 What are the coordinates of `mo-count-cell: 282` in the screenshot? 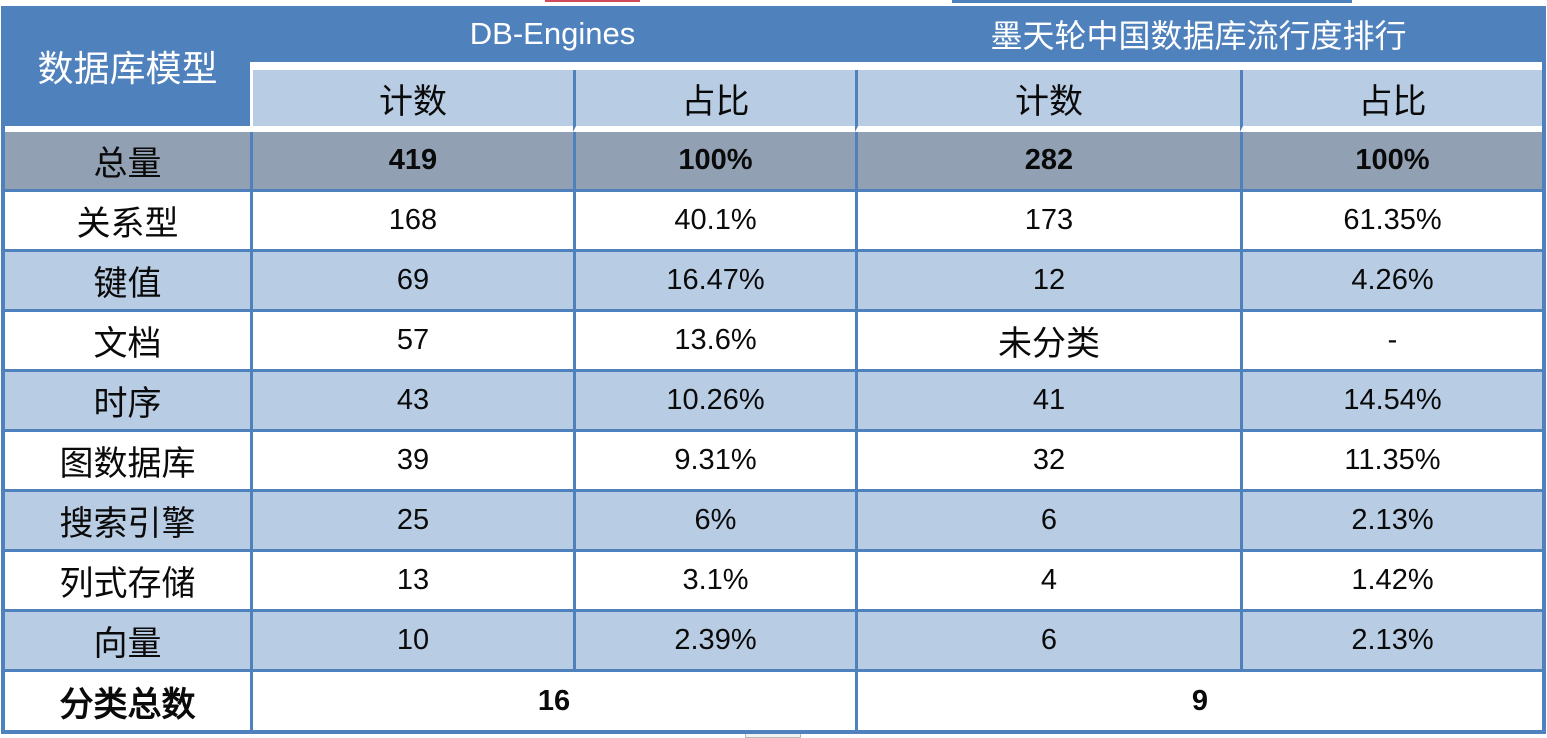 It's located at (1047, 162).